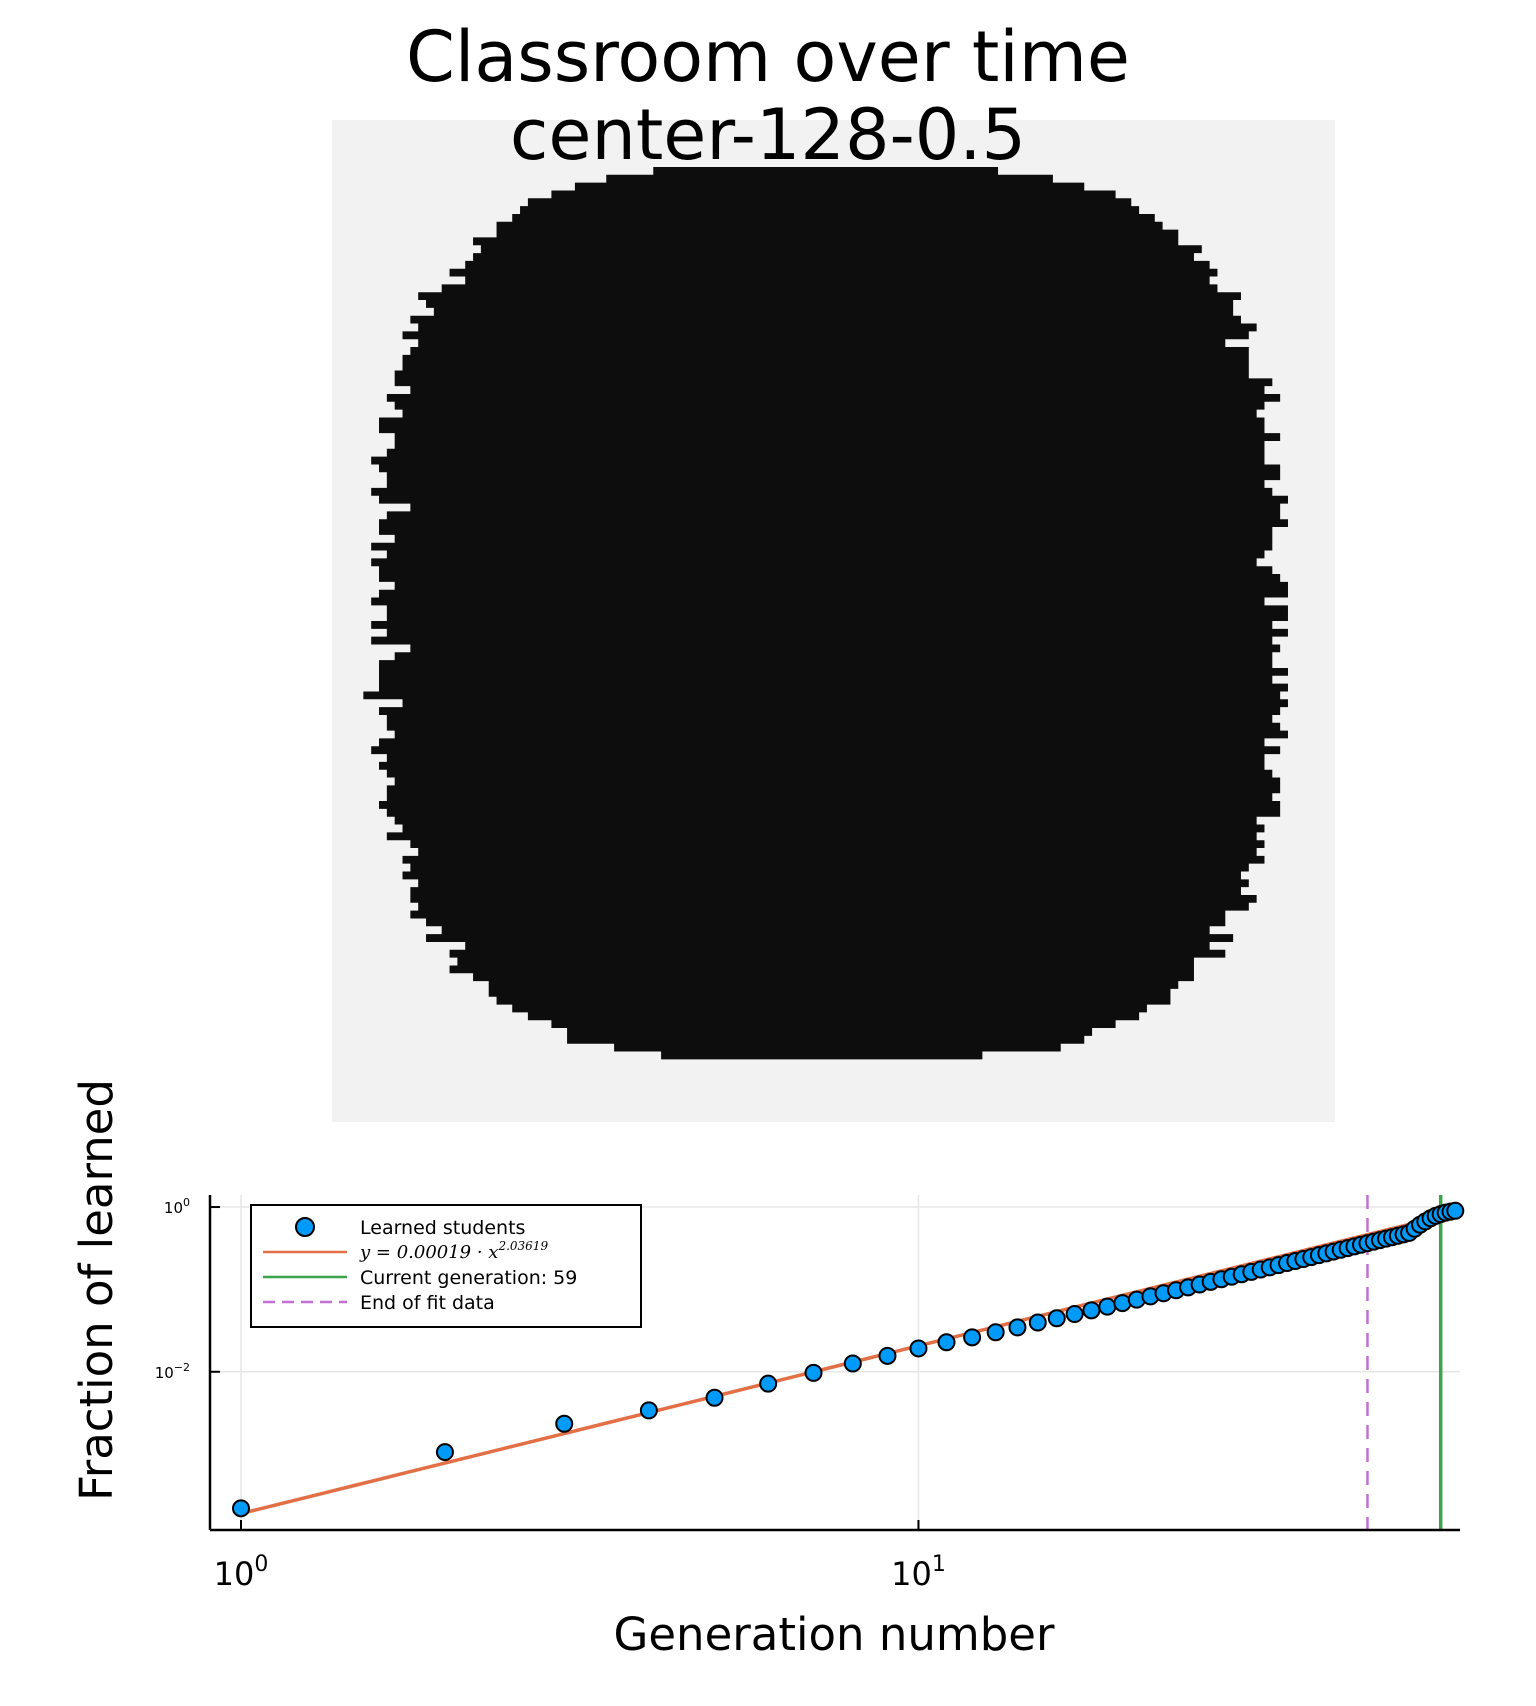 The height and width of the screenshot is (1706, 1536). I want to click on legend-marker-points, so click(305, 1227).